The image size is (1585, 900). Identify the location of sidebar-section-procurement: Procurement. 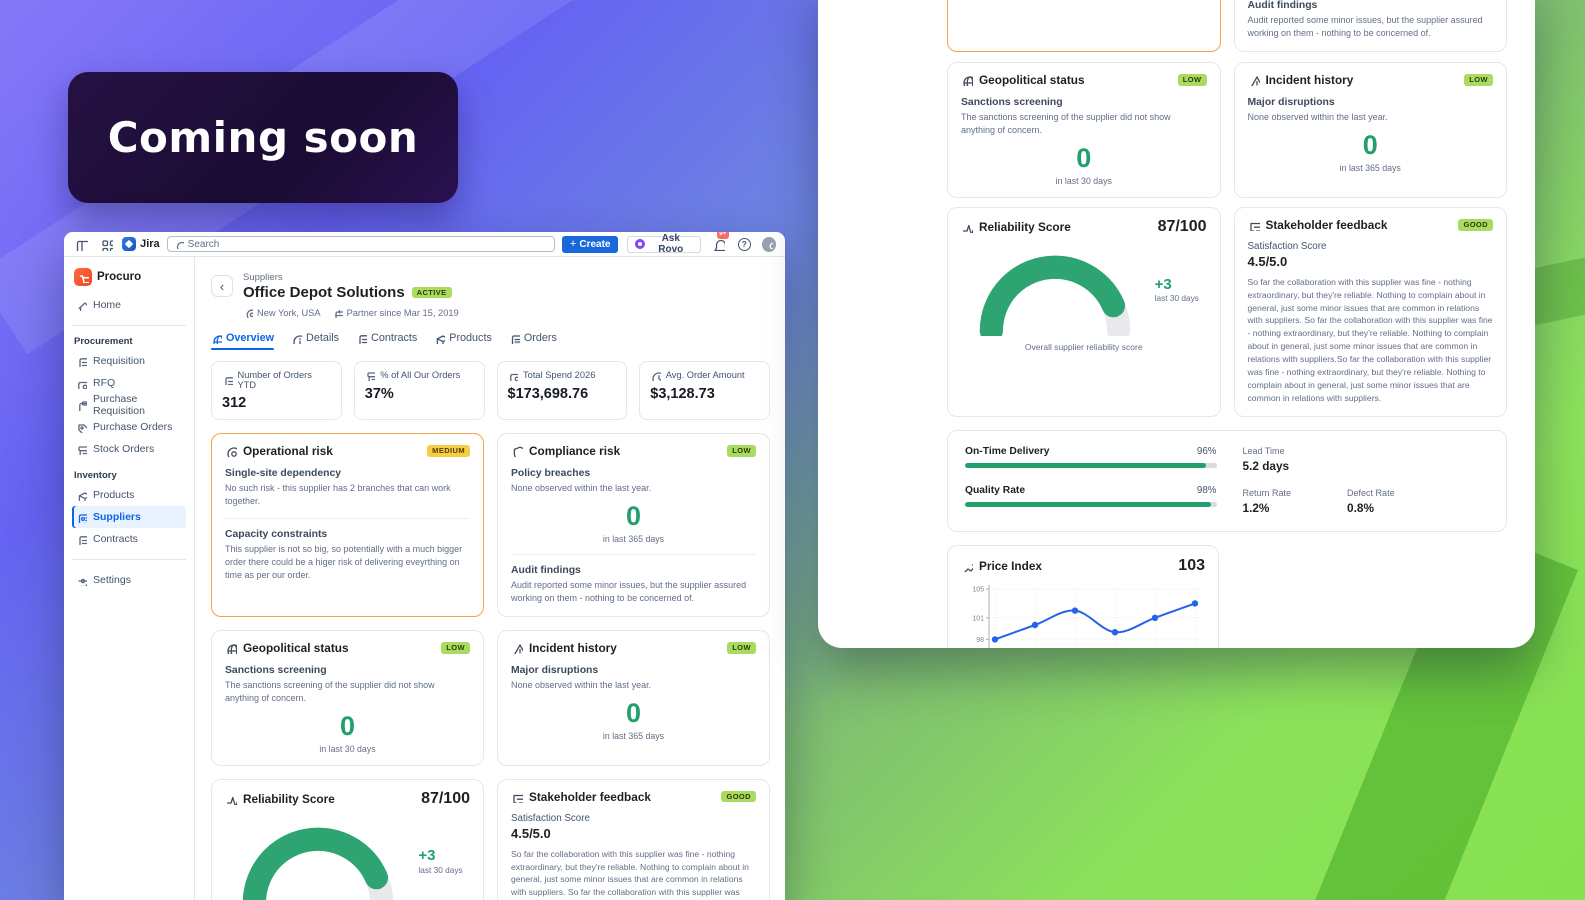
(103, 341).